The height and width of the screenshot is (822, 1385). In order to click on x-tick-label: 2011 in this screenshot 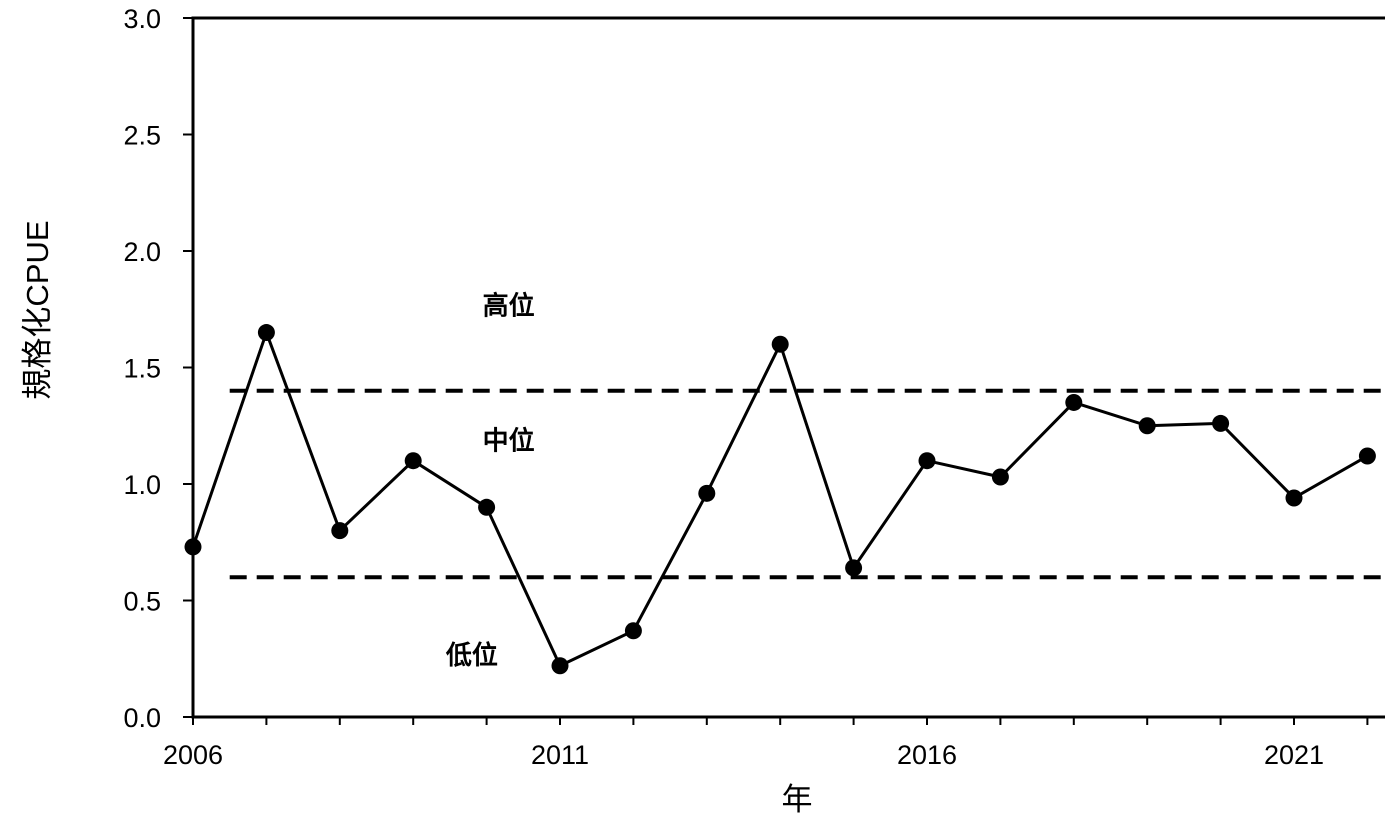, I will do `click(560, 755)`.